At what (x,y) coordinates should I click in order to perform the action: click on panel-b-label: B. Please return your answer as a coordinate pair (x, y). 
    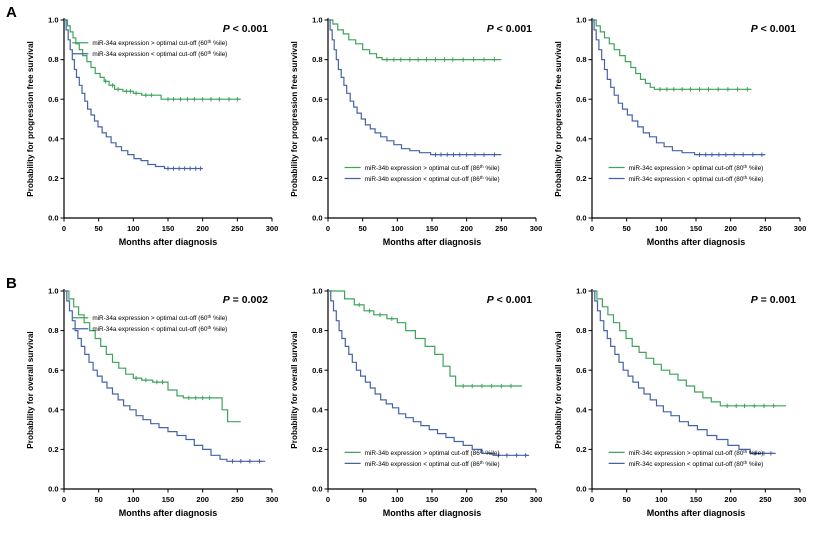
    Looking at the image, I should click on (11, 283).